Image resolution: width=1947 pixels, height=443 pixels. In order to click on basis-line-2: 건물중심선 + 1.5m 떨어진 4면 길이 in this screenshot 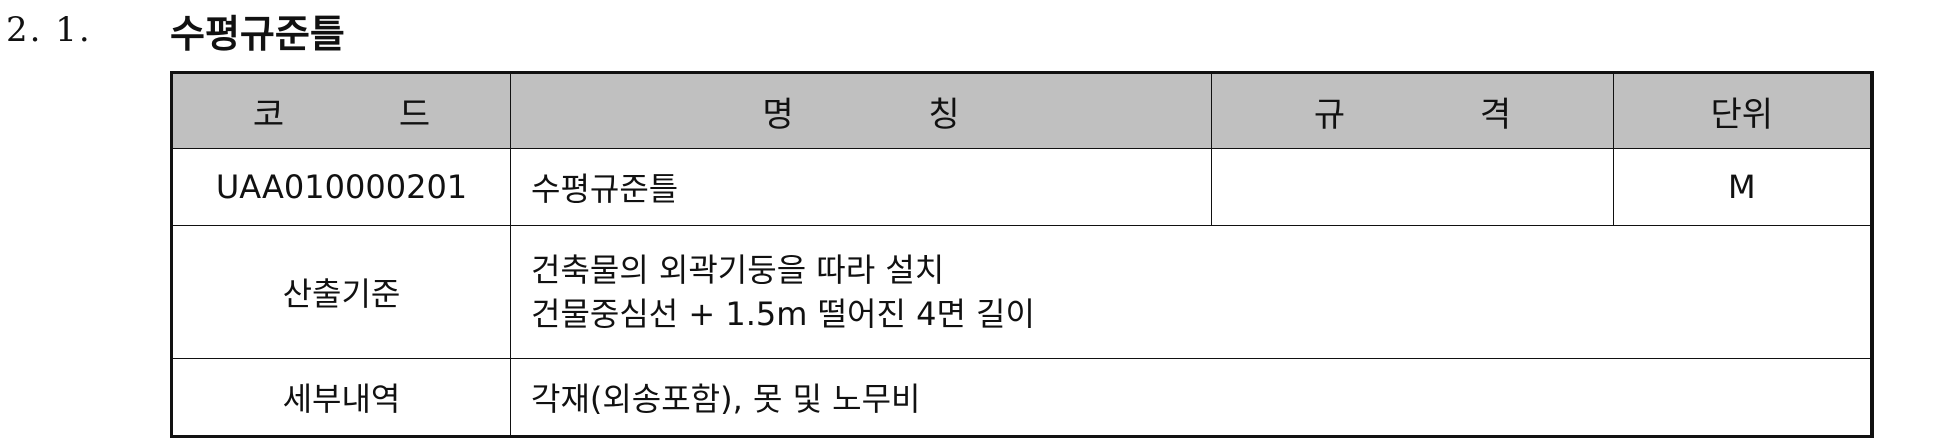, I will do `click(783, 314)`.